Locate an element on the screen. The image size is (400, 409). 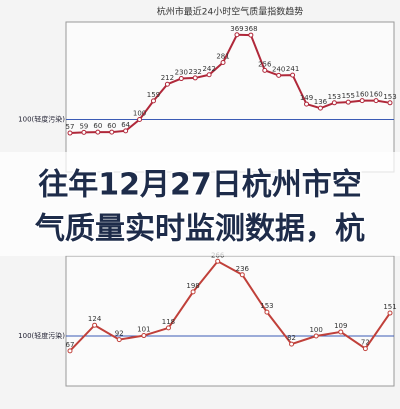
value-label: 109 is located at coordinates (340, 326).